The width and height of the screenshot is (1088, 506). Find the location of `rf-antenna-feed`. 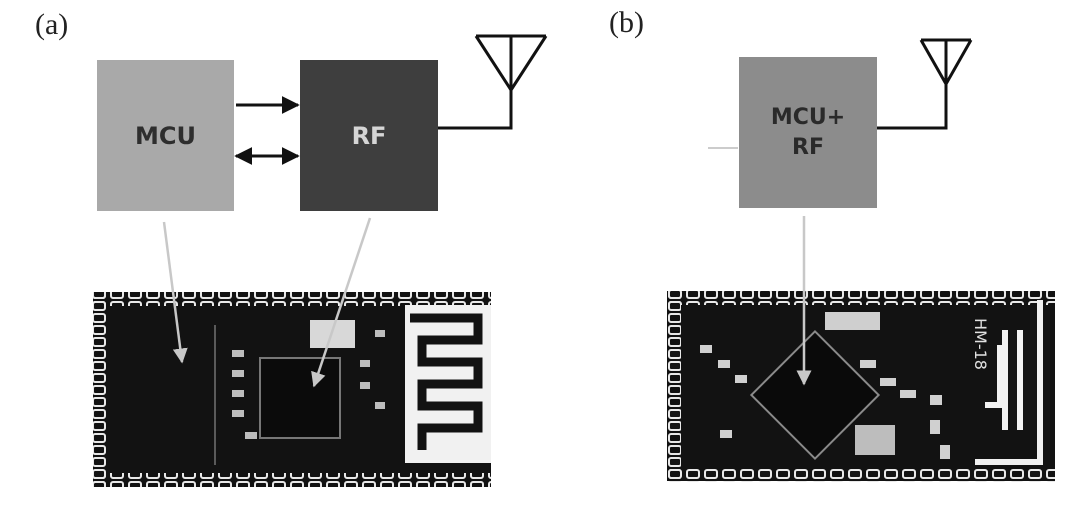

rf-antenna-feed is located at coordinates (475, 108).